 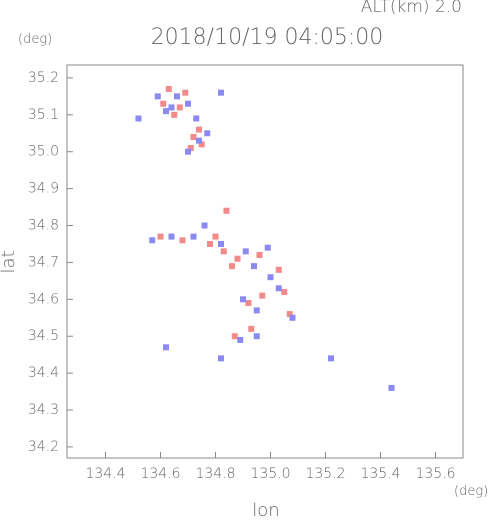 I want to click on x-tick-label: 134.4, so click(x=105, y=474).